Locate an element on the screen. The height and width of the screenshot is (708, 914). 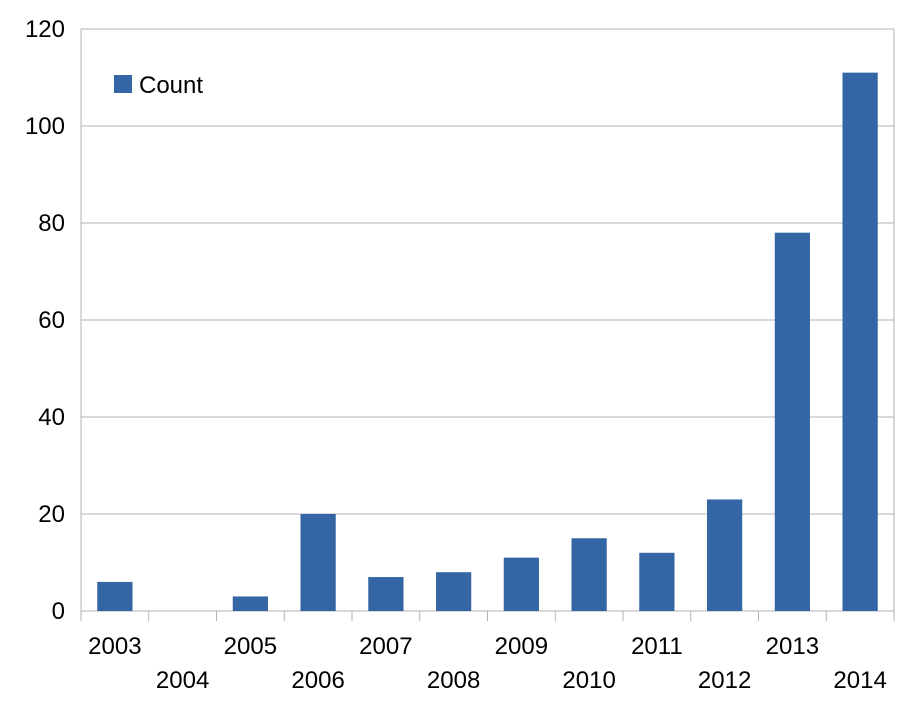
y-tick-label-0: 0 is located at coordinates (58, 611).